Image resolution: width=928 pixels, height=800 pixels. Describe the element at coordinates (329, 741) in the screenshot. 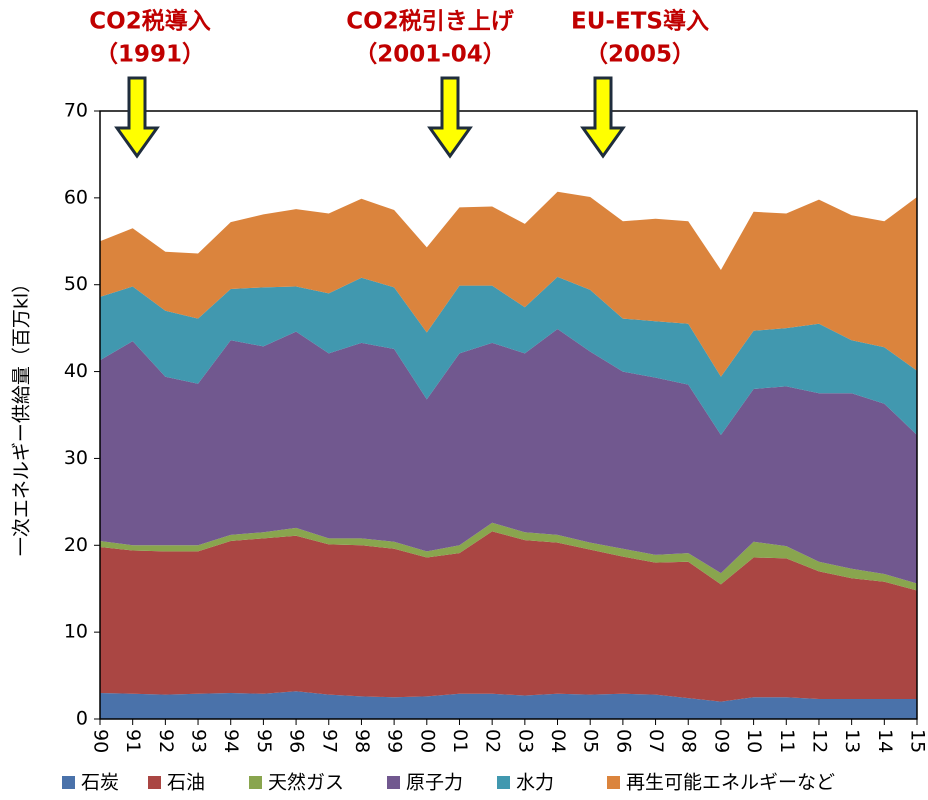

I see `x-tick-label: 97` at that location.